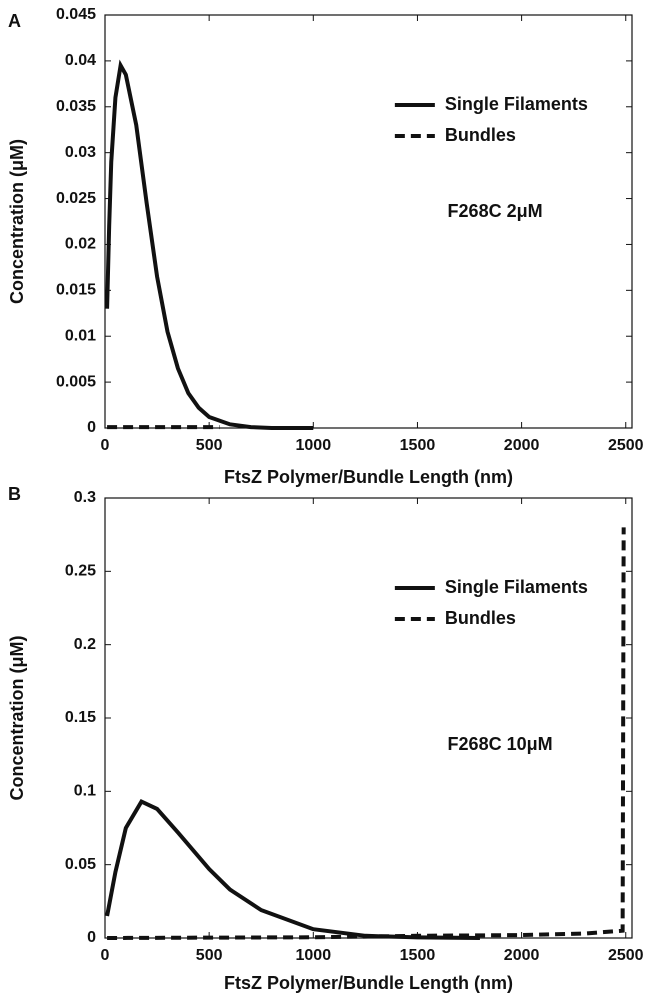  Describe the element at coordinates (76, 106) in the screenshot. I see `y-tick-label: 0.035` at that location.